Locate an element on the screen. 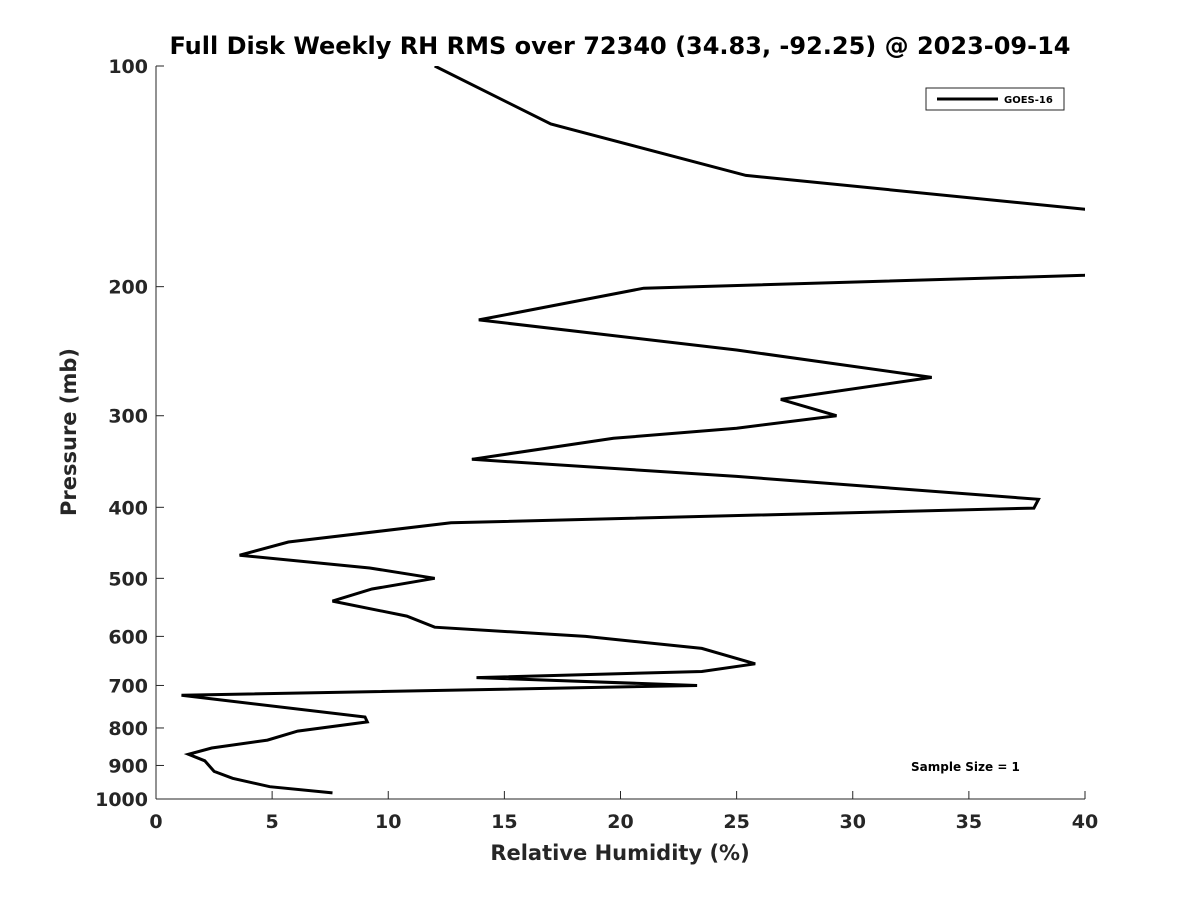  y-tick-label: 200 is located at coordinates (128, 288).